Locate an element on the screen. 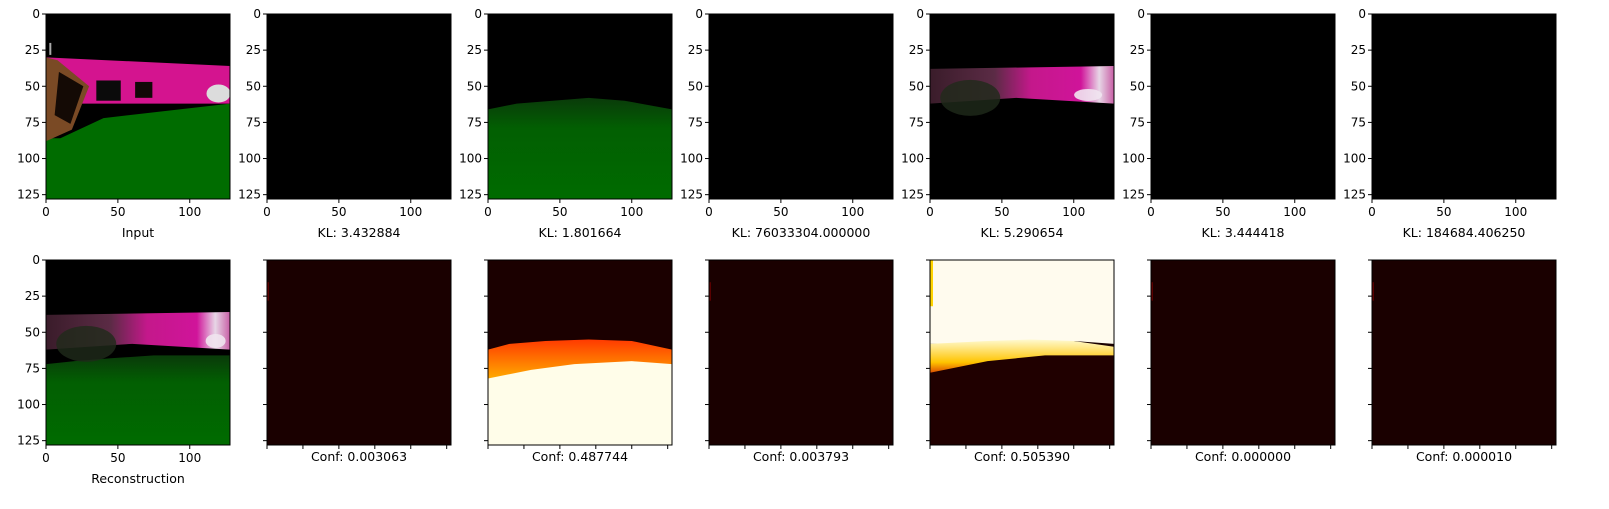 The height and width of the screenshot is (509, 1609). top-5-ytick-label: 125 is located at coordinates (1133, 195).